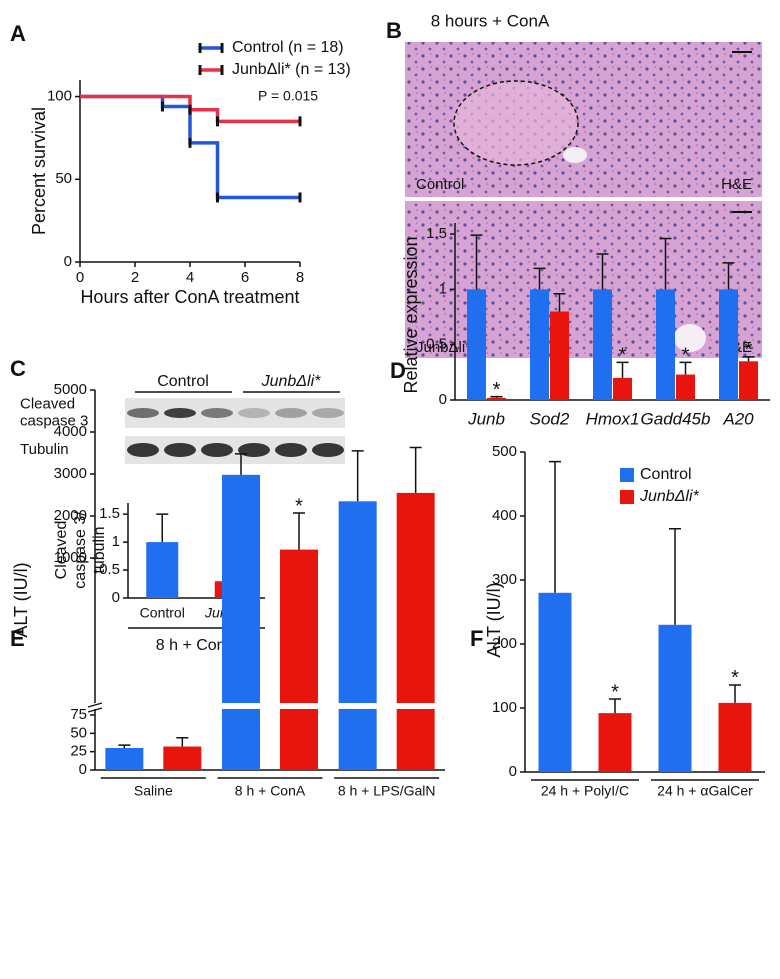  Describe the element at coordinates (95, 706) in the screenshot. I see `axis-break` at that location.